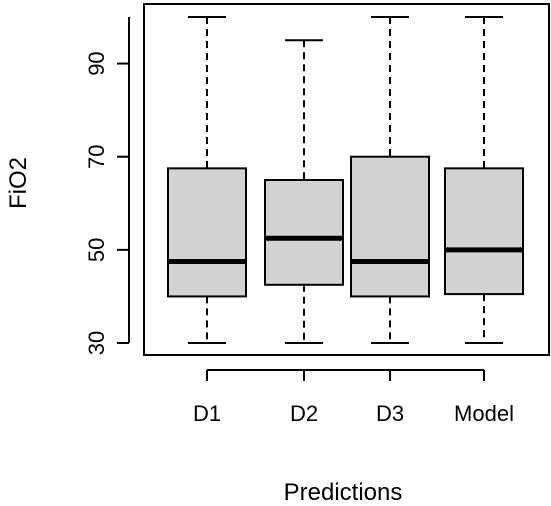 This screenshot has width=551, height=506. What do you see at coordinates (107, 186) in the screenshot?
I see `y-axis: 30 50 70 90` at bounding box center [107, 186].